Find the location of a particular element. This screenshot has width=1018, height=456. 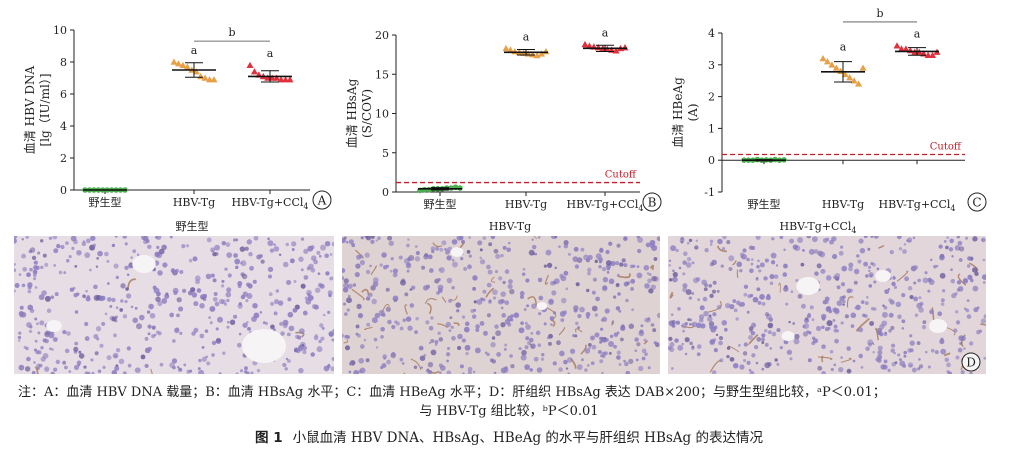

panel-label-circle is located at coordinates (322, 200).